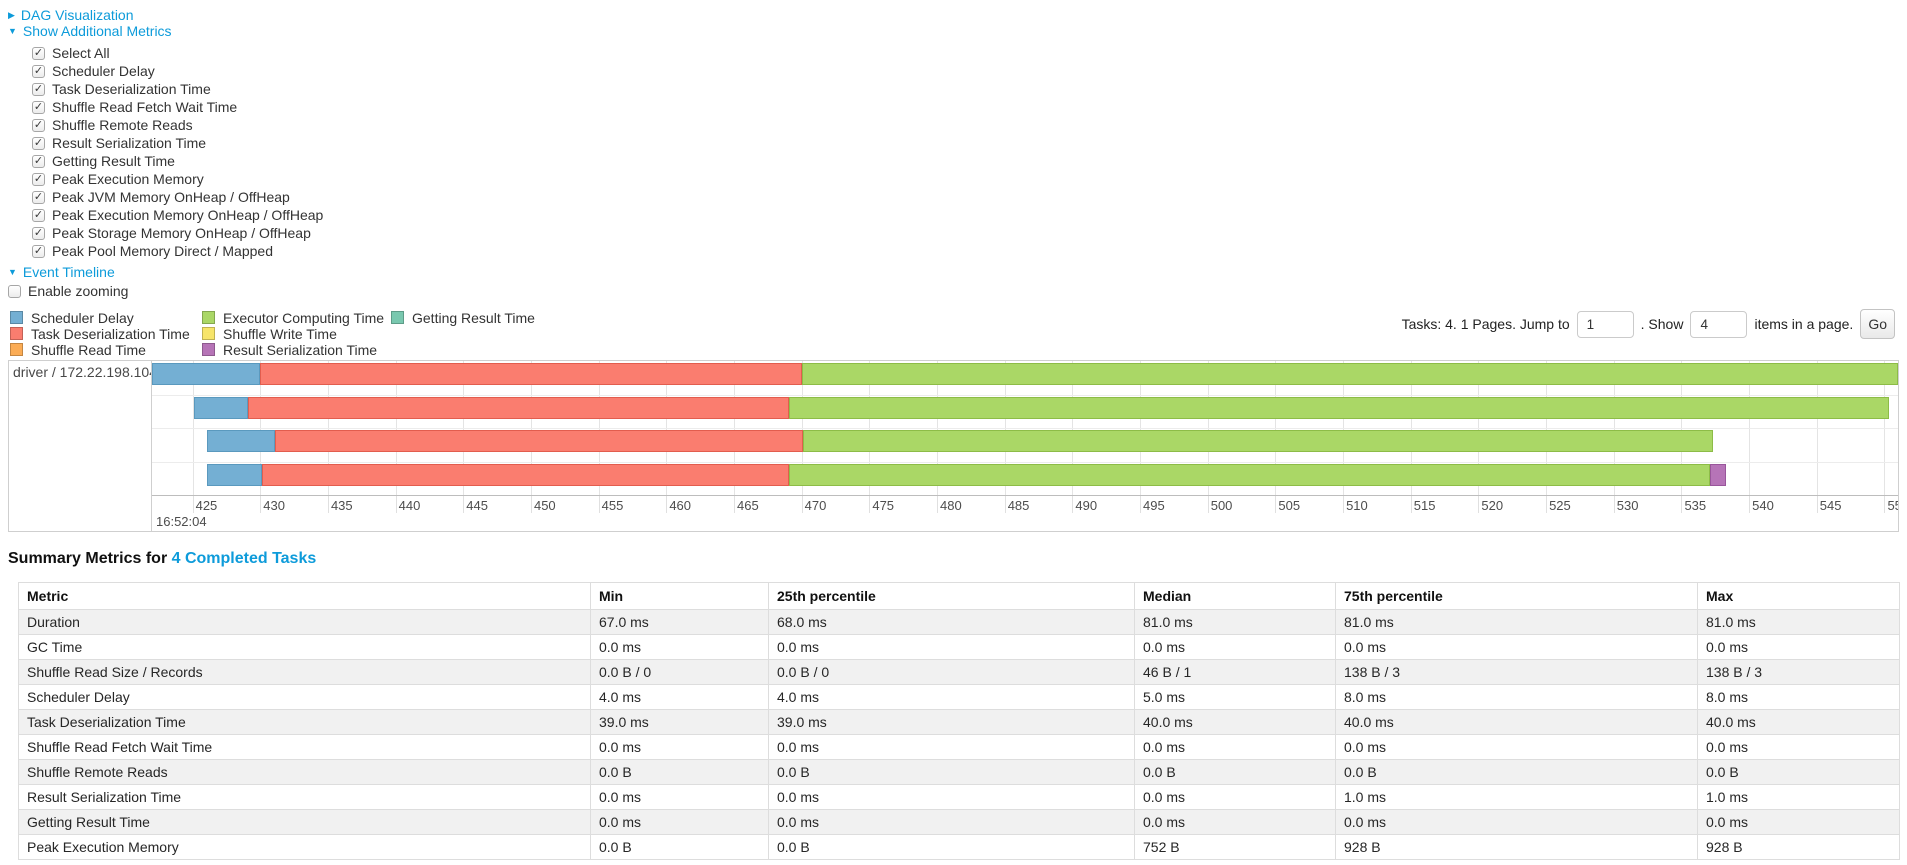 The image size is (1907, 865). What do you see at coordinates (969, 89) in the screenshot?
I see `metric-checkbox-item: Task Deserialization Time` at bounding box center [969, 89].